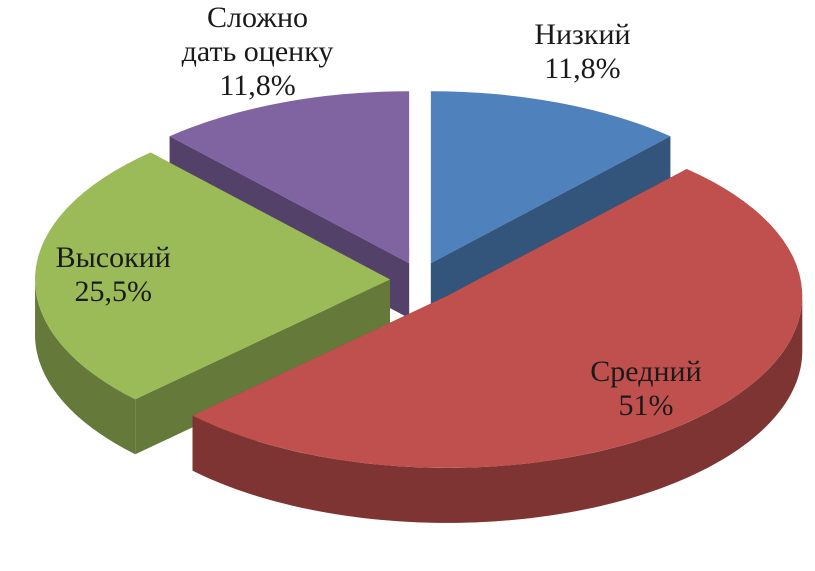 The height and width of the screenshot is (571, 815). Describe the element at coordinates (646, 406) in the screenshot. I see `value-label: 51%` at that location.